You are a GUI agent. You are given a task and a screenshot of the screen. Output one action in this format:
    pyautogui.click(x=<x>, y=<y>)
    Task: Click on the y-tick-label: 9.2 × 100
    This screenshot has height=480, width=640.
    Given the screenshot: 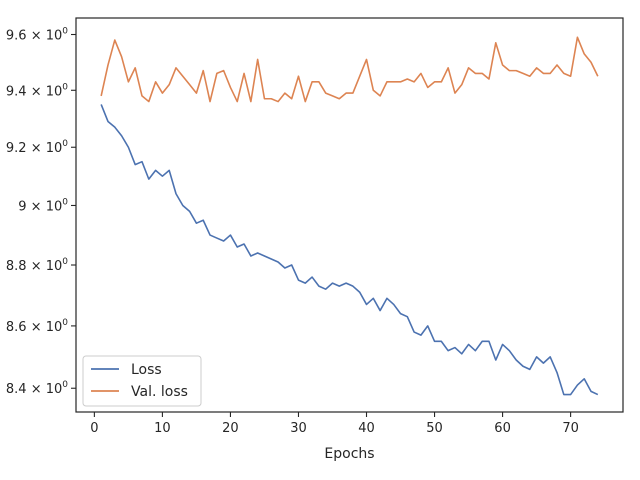 What is the action you would take?
    pyautogui.click(x=37, y=147)
    